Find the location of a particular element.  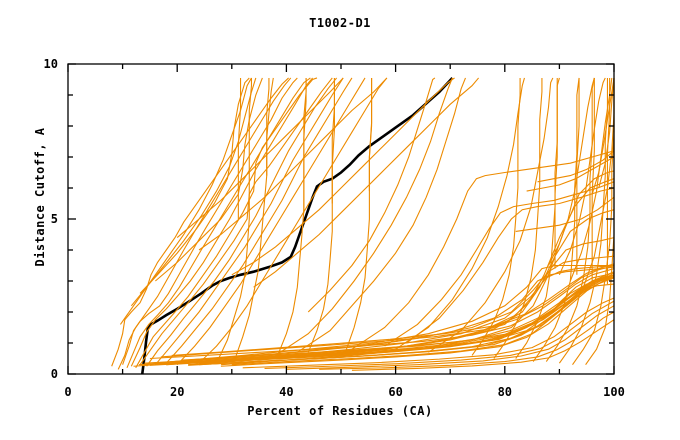

y-tick-label: 5 is located at coordinates (54, 219).